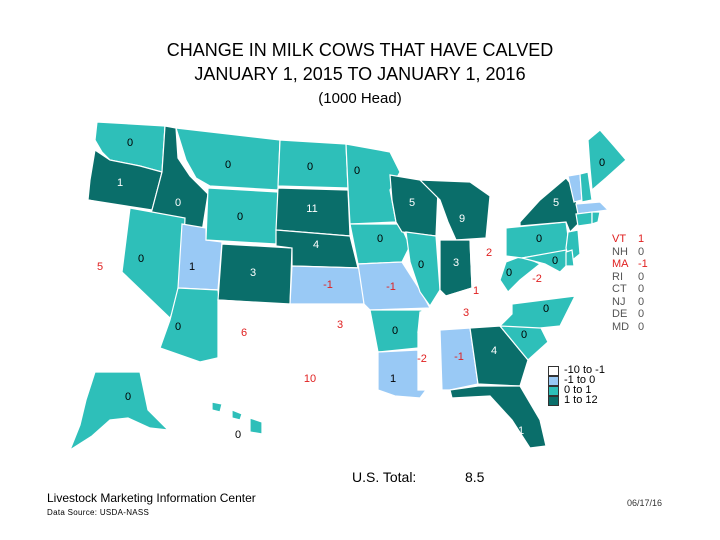  What do you see at coordinates (360, 98) in the screenshot?
I see `map-subtitle: (1000 Head)` at bounding box center [360, 98].